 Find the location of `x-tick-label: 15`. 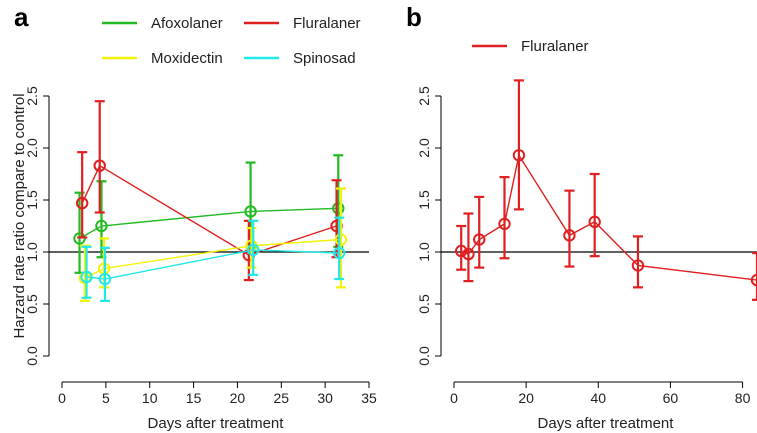

x-tick-label: 15 is located at coordinates (194, 398).